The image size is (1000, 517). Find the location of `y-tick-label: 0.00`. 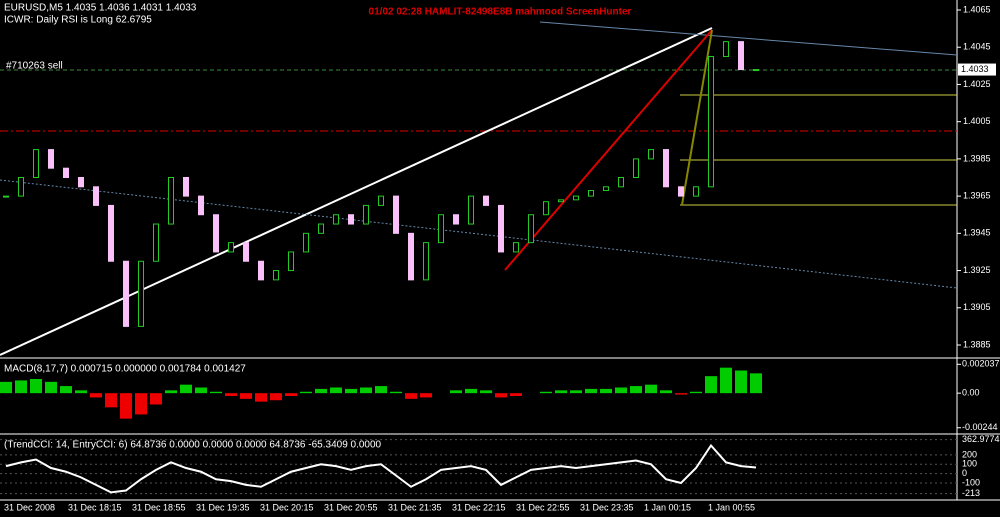

y-tick-label: 0.00 is located at coordinates (971, 393).